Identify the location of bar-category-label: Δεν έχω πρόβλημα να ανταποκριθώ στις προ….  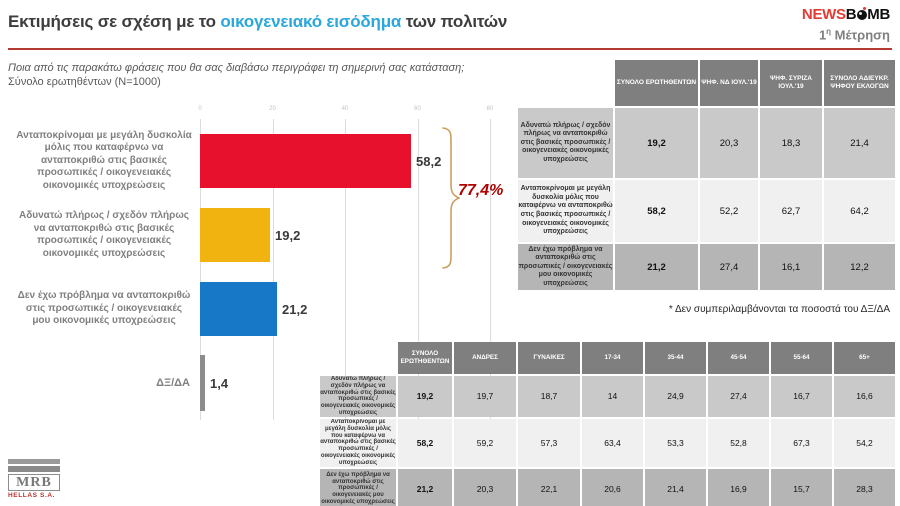
(104, 308).